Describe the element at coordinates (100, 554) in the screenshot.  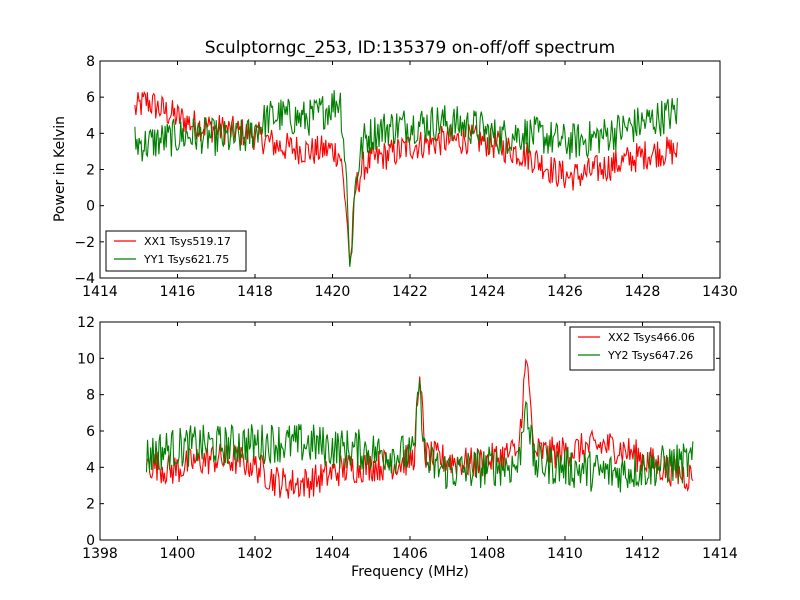
I see `x-tick-label: 1398` at that location.